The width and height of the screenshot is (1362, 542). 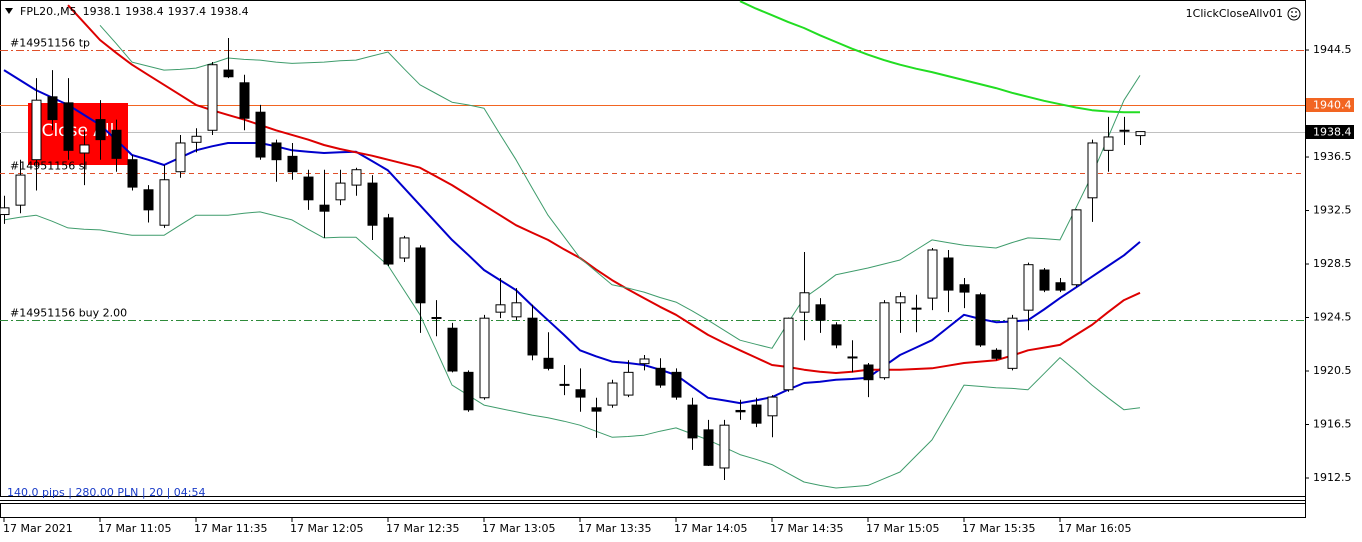 What do you see at coordinates (518, 528) in the screenshot?
I see `x-tick-label: 17 Mar 13:05` at bounding box center [518, 528].